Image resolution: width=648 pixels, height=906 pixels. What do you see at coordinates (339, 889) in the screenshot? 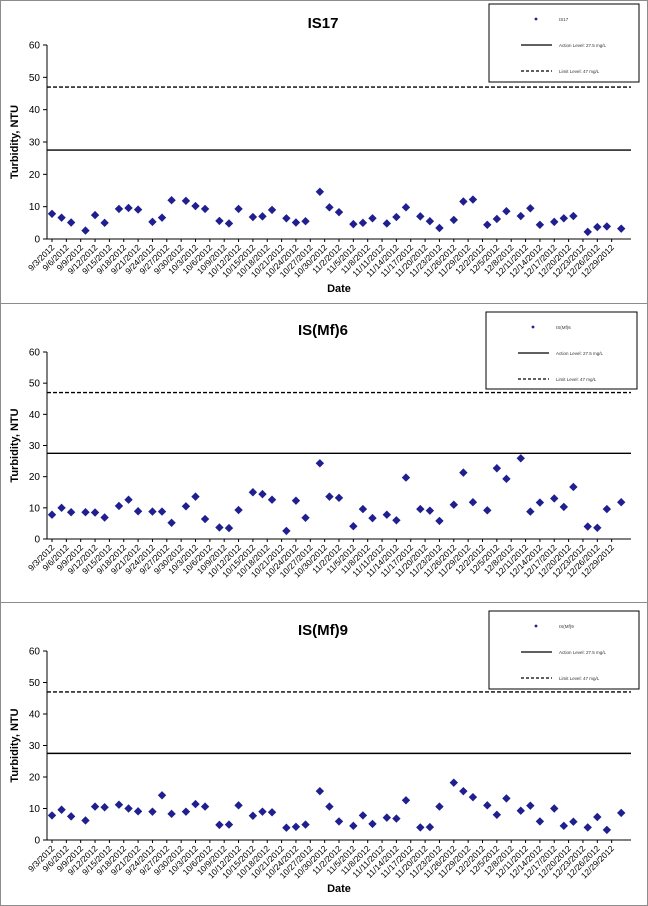
I see `x-axis-label: Date` at bounding box center [339, 889].